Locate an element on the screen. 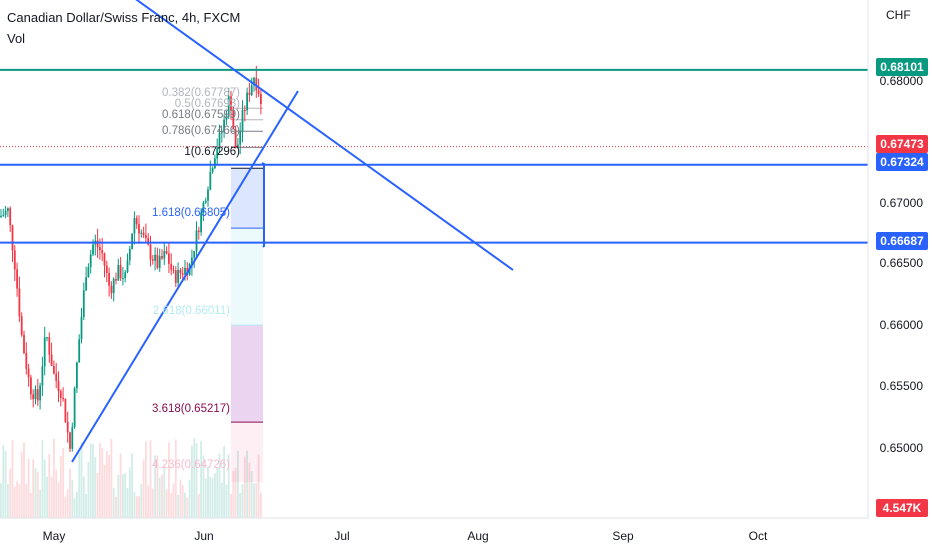 The height and width of the screenshot is (550, 932). fib-label: 3.618(0.65217) is located at coordinates (190, 409).